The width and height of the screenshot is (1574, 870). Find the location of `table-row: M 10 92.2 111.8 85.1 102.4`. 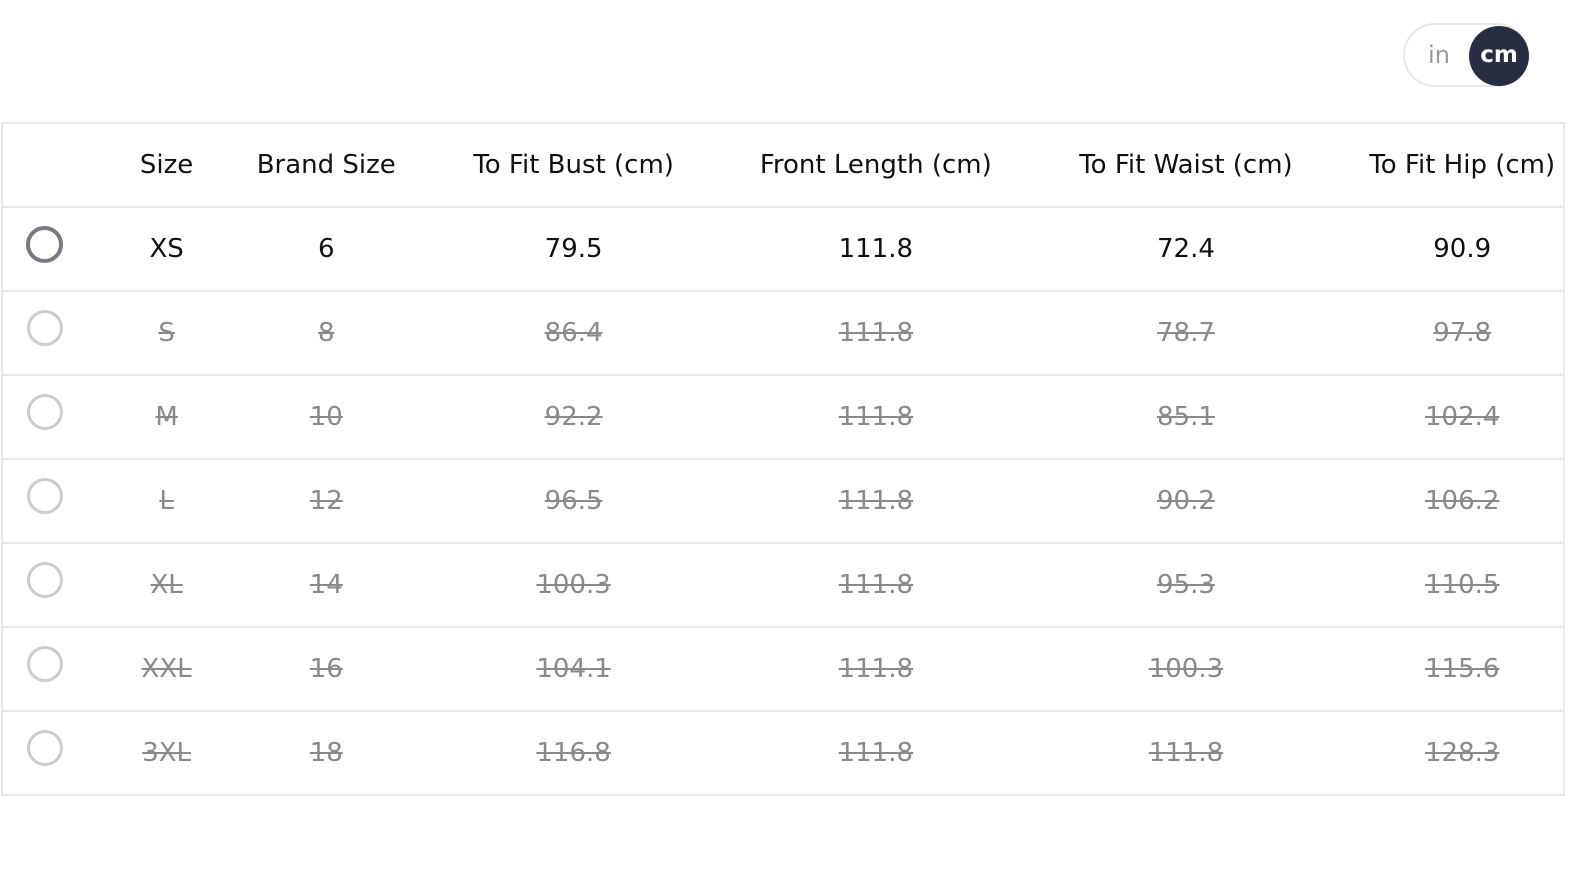

table-row: M 10 92.2 111.8 85.1 102.4 is located at coordinates (783, 417).